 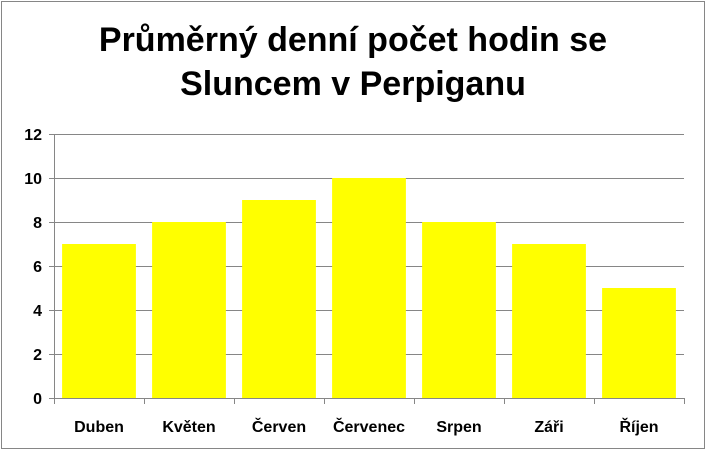 I want to click on y-tick-label-2: 4, so click(x=37, y=311).